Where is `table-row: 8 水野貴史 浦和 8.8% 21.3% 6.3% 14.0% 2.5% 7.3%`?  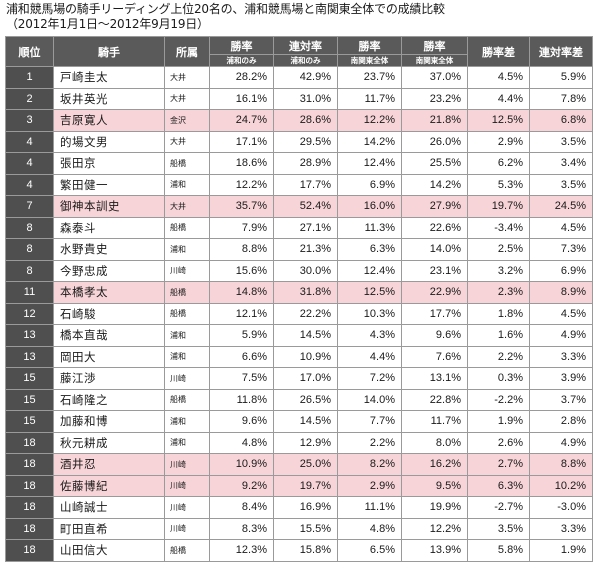 table-row: 8 水野貴史 浦和 8.8% 21.3% 6.3% 14.0% 2.5% 7.3% is located at coordinates (299, 249).